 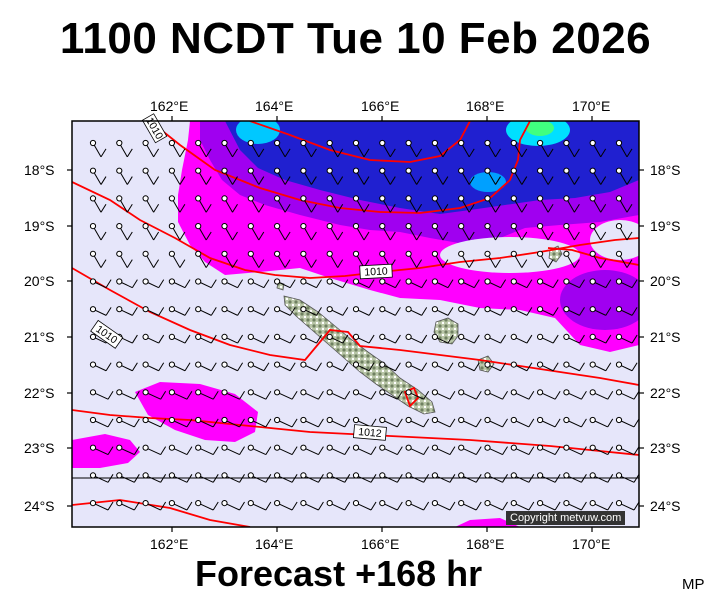 What do you see at coordinates (274, 106) in the screenshot?
I see `lon-tick-top-164: 164°E` at bounding box center [274, 106].